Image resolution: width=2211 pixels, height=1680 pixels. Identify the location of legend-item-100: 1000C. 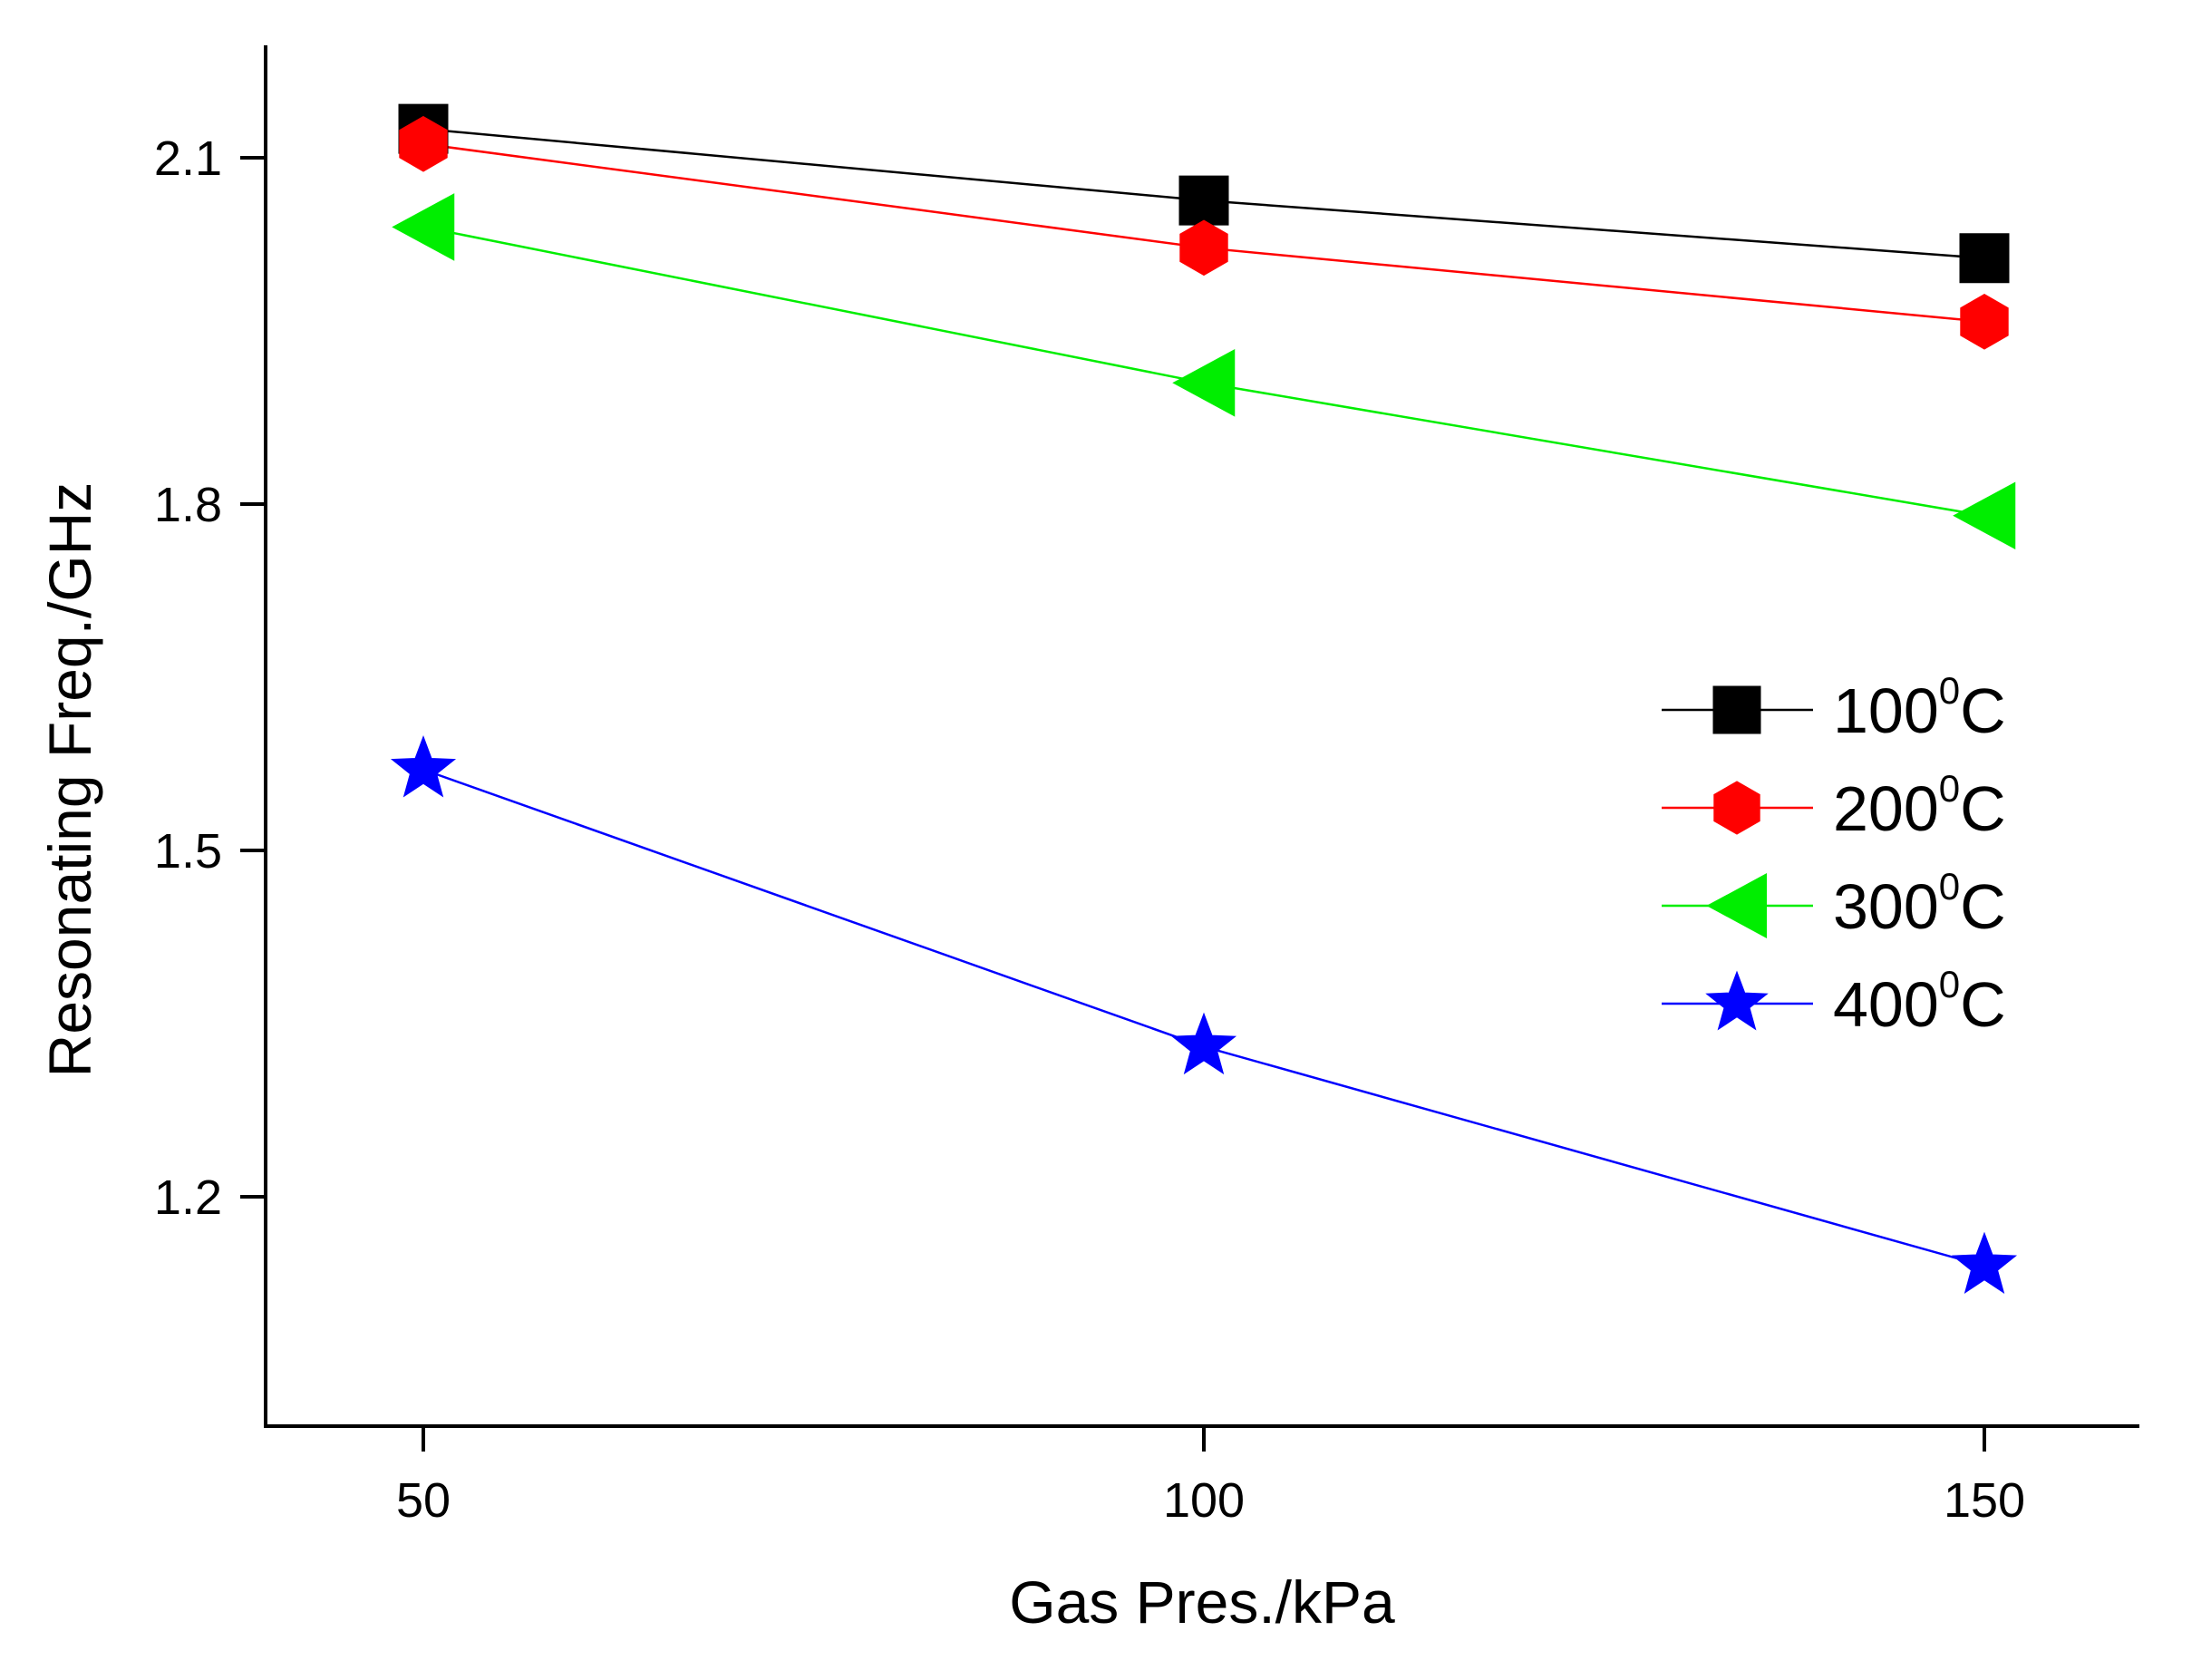
(1834, 707).